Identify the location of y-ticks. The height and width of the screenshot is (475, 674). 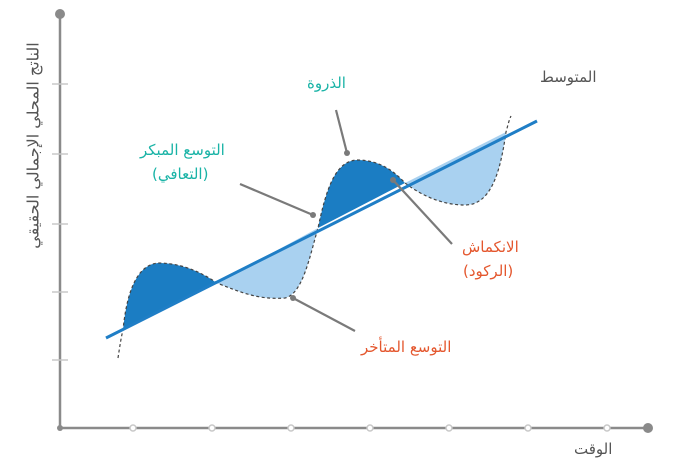
(60, 222).